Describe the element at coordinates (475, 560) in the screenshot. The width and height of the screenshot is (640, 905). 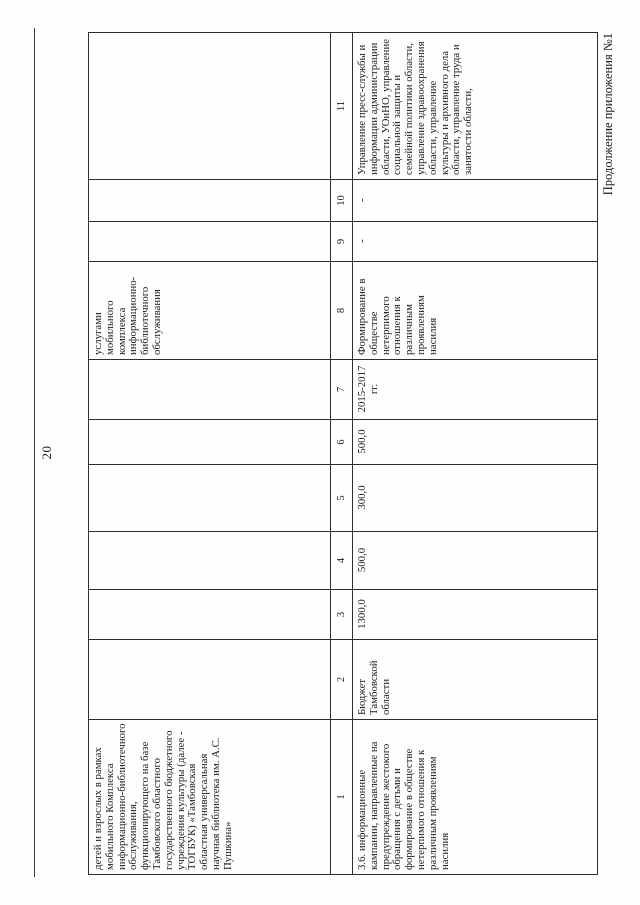
I see `amount-2015-cell: 500,0` at that location.